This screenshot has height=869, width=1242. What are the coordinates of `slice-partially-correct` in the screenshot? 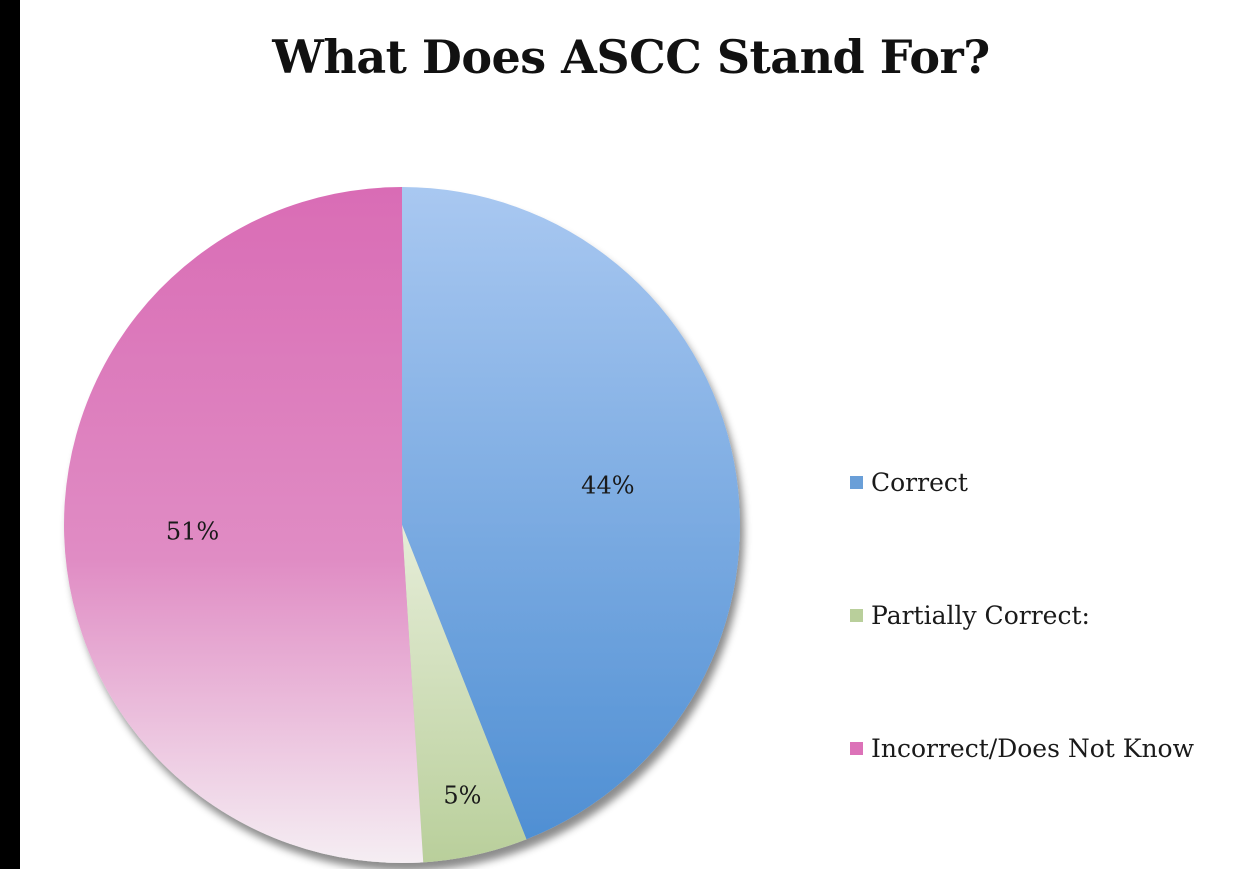 It's located at (464, 694).